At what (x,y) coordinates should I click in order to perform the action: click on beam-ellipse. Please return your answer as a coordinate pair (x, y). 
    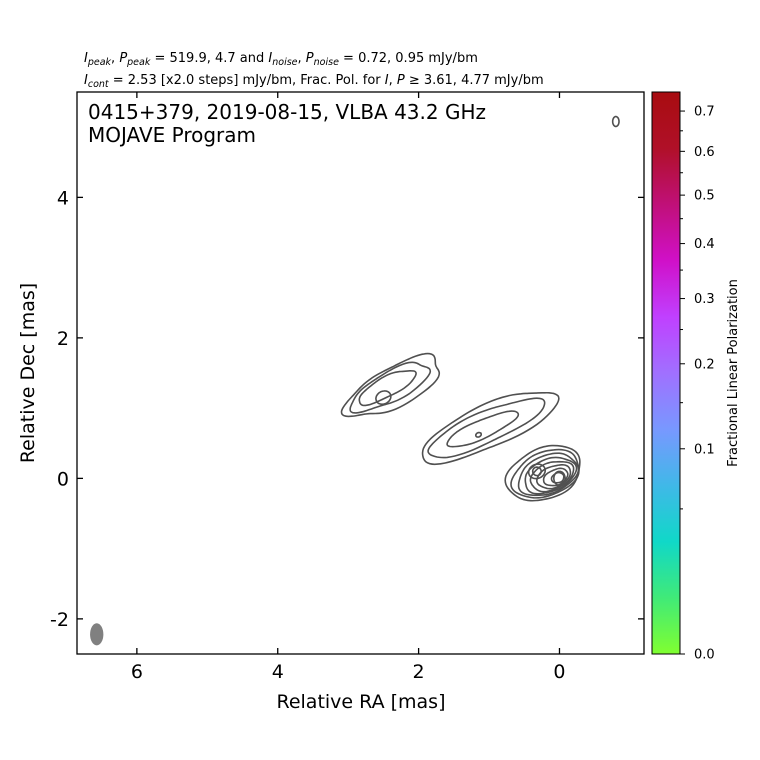
    Looking at the image, I should click on (97, 634).